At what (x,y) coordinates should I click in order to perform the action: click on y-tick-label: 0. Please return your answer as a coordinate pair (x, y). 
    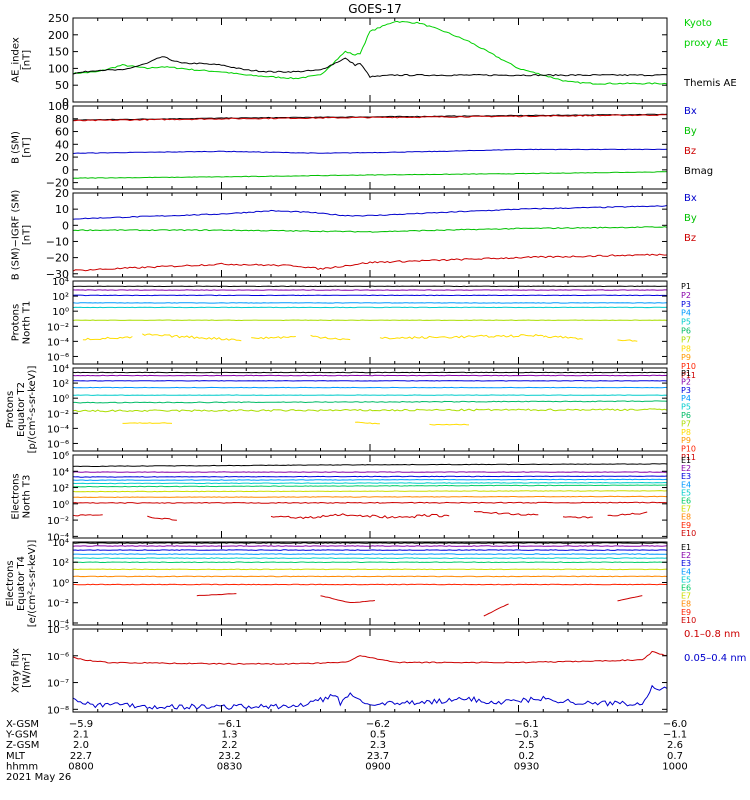
    Looking at the image, I should click on (65, 102).